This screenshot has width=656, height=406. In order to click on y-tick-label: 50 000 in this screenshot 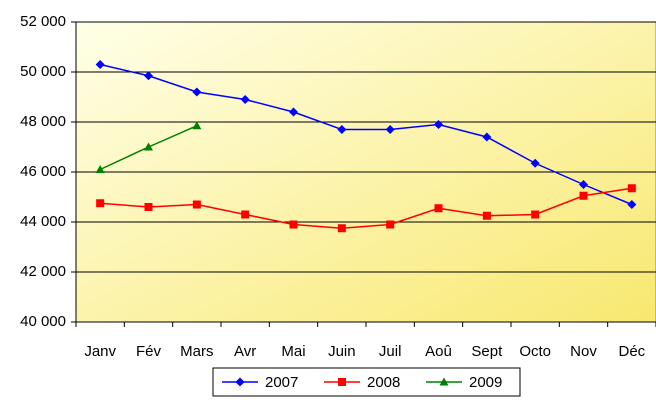, I will do `click(43, 71)`.